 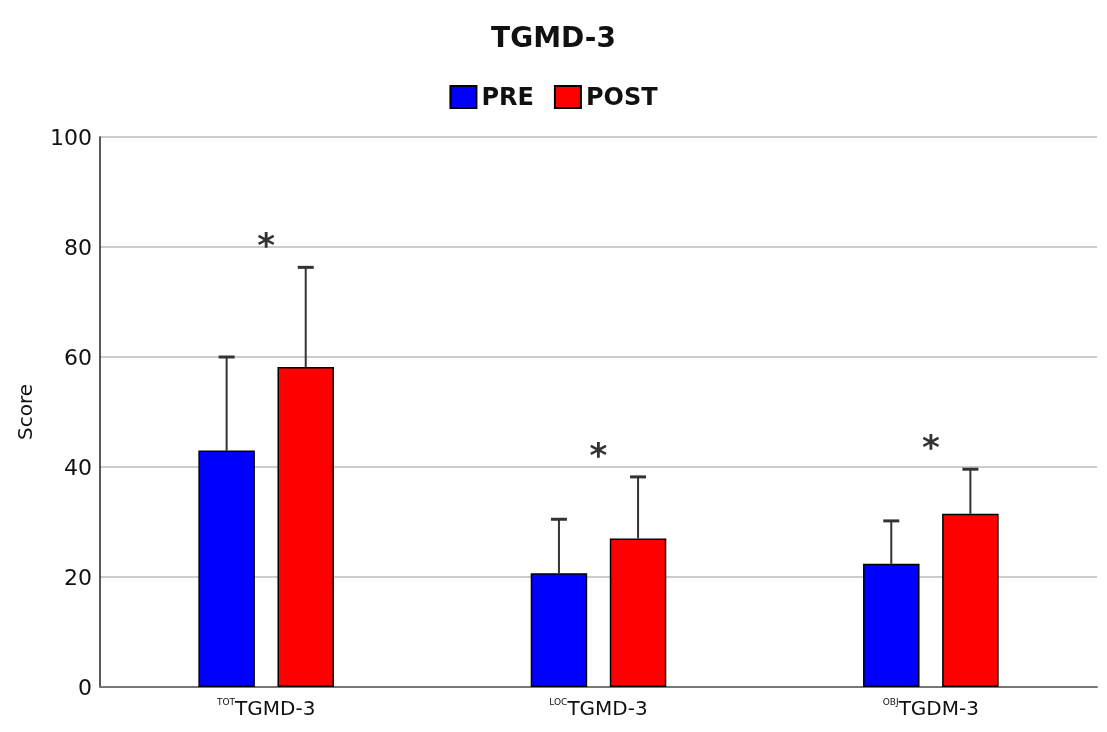 I want to click on y-axis-title: Score, so click(x=25, y=412).